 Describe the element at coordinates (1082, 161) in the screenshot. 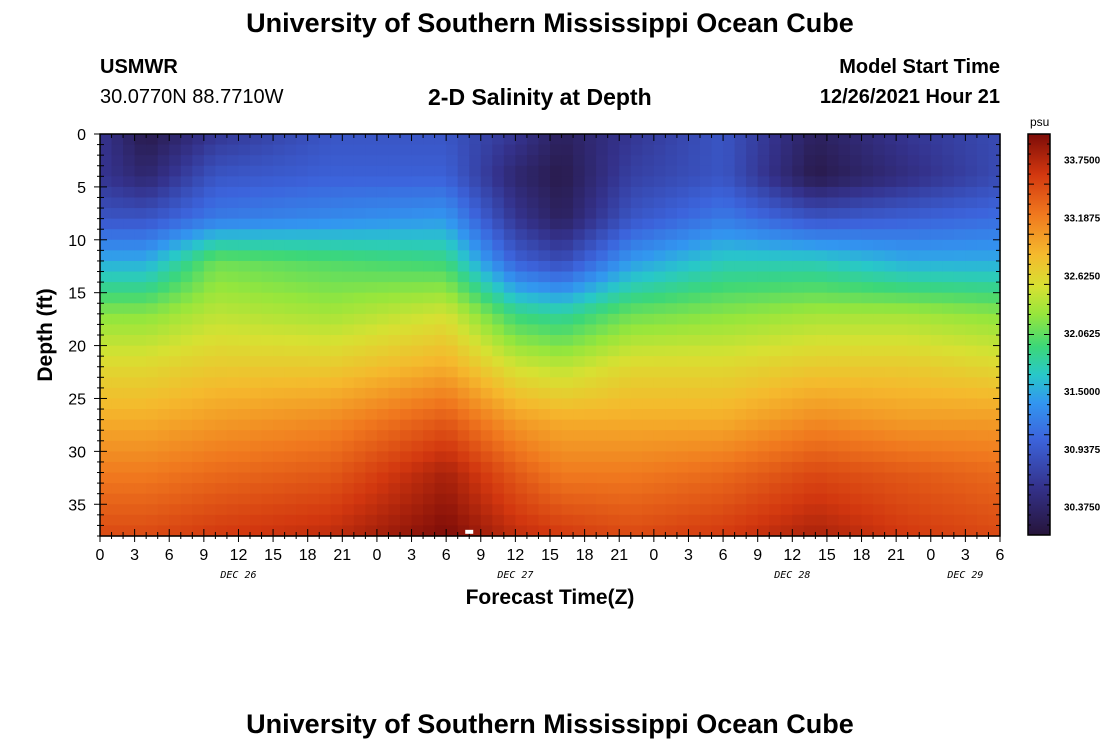

I see `colorbar-label: 33.7500` at that location.